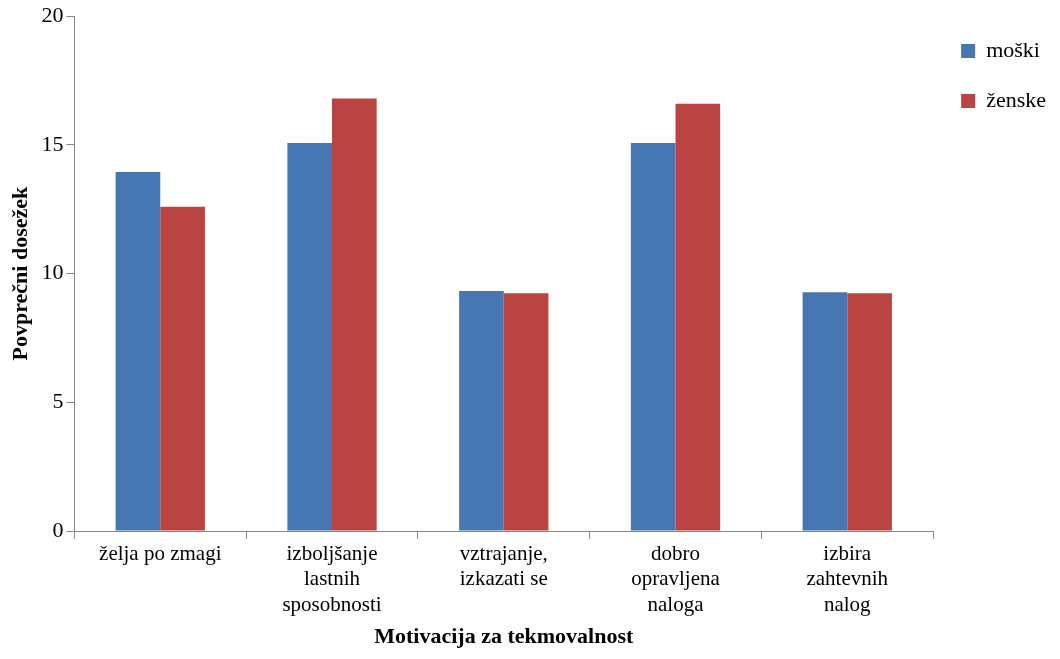 The width and height of the screenshot is (1060, 659). What do you see at coordinates (676, 578) in the screenshot?
I see `x-tick-label: dobro opravljena naloga` at bounding box center [676, 578].